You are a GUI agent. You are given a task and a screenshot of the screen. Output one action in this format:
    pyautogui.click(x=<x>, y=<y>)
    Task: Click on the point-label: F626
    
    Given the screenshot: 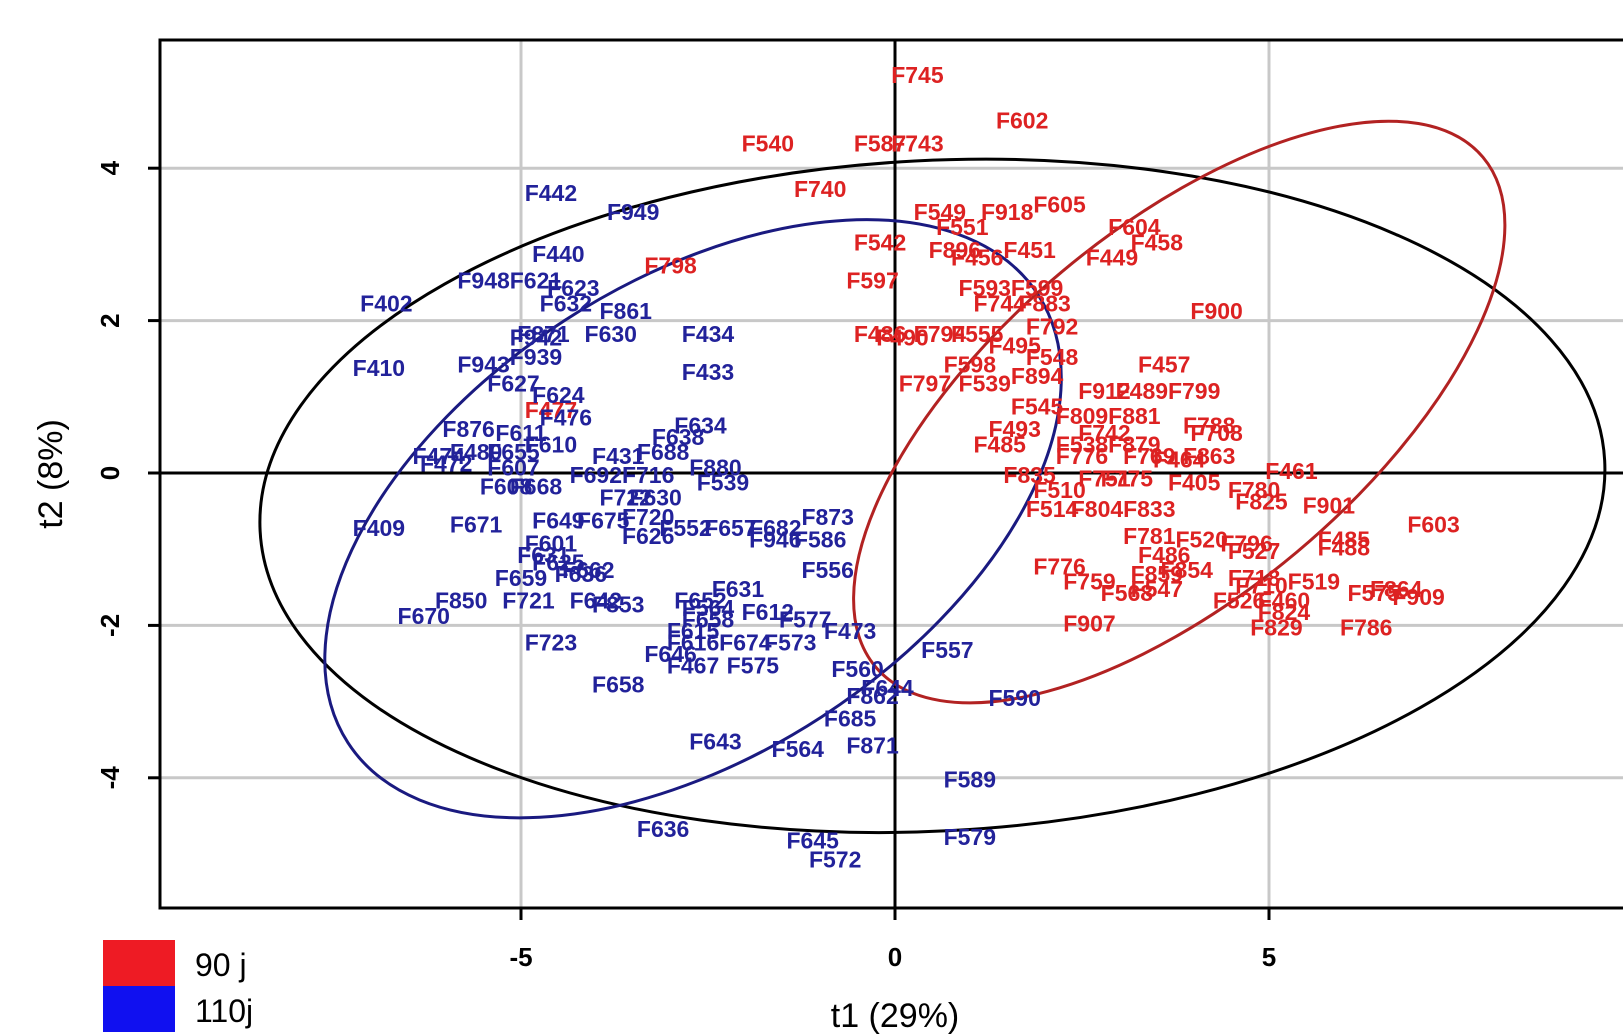 What is the action you would take?
    pyautogui.click(x=648, y=536)
    